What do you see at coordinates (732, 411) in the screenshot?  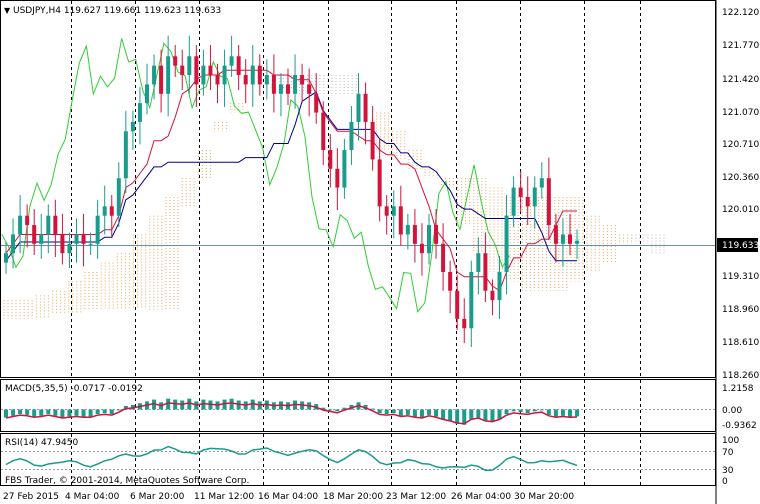 I see `macd-level-1: 0.00` at bounding box center [732, 411].